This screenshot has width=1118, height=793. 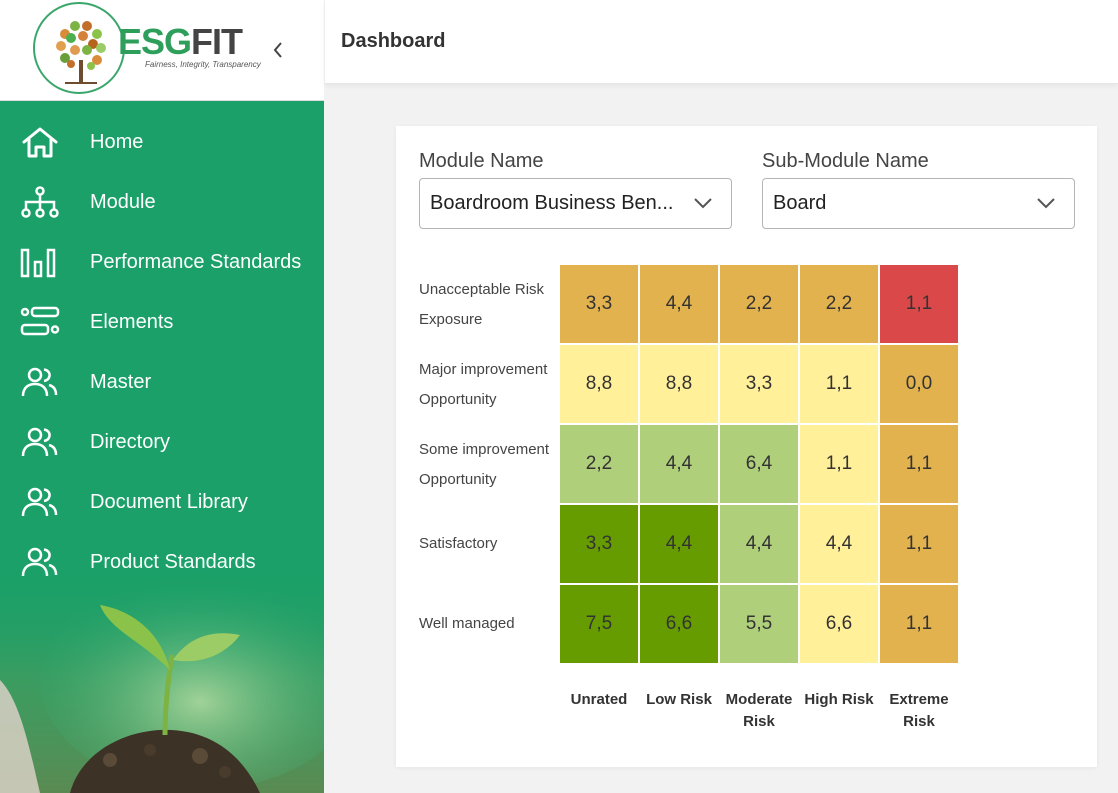 What do you see at coordinates (393, 41) in the screenshot?
I see `page-title: Dashboard` at bounding box center [393, 41].